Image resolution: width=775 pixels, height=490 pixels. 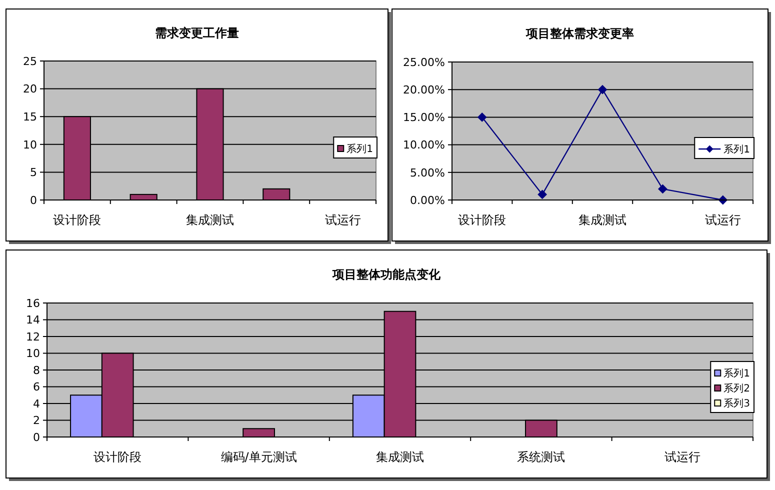 What do you see at coordinates (33, 320) in the screenshot?
I see `y-tick-label: 14` at bounding box center [33, 320].